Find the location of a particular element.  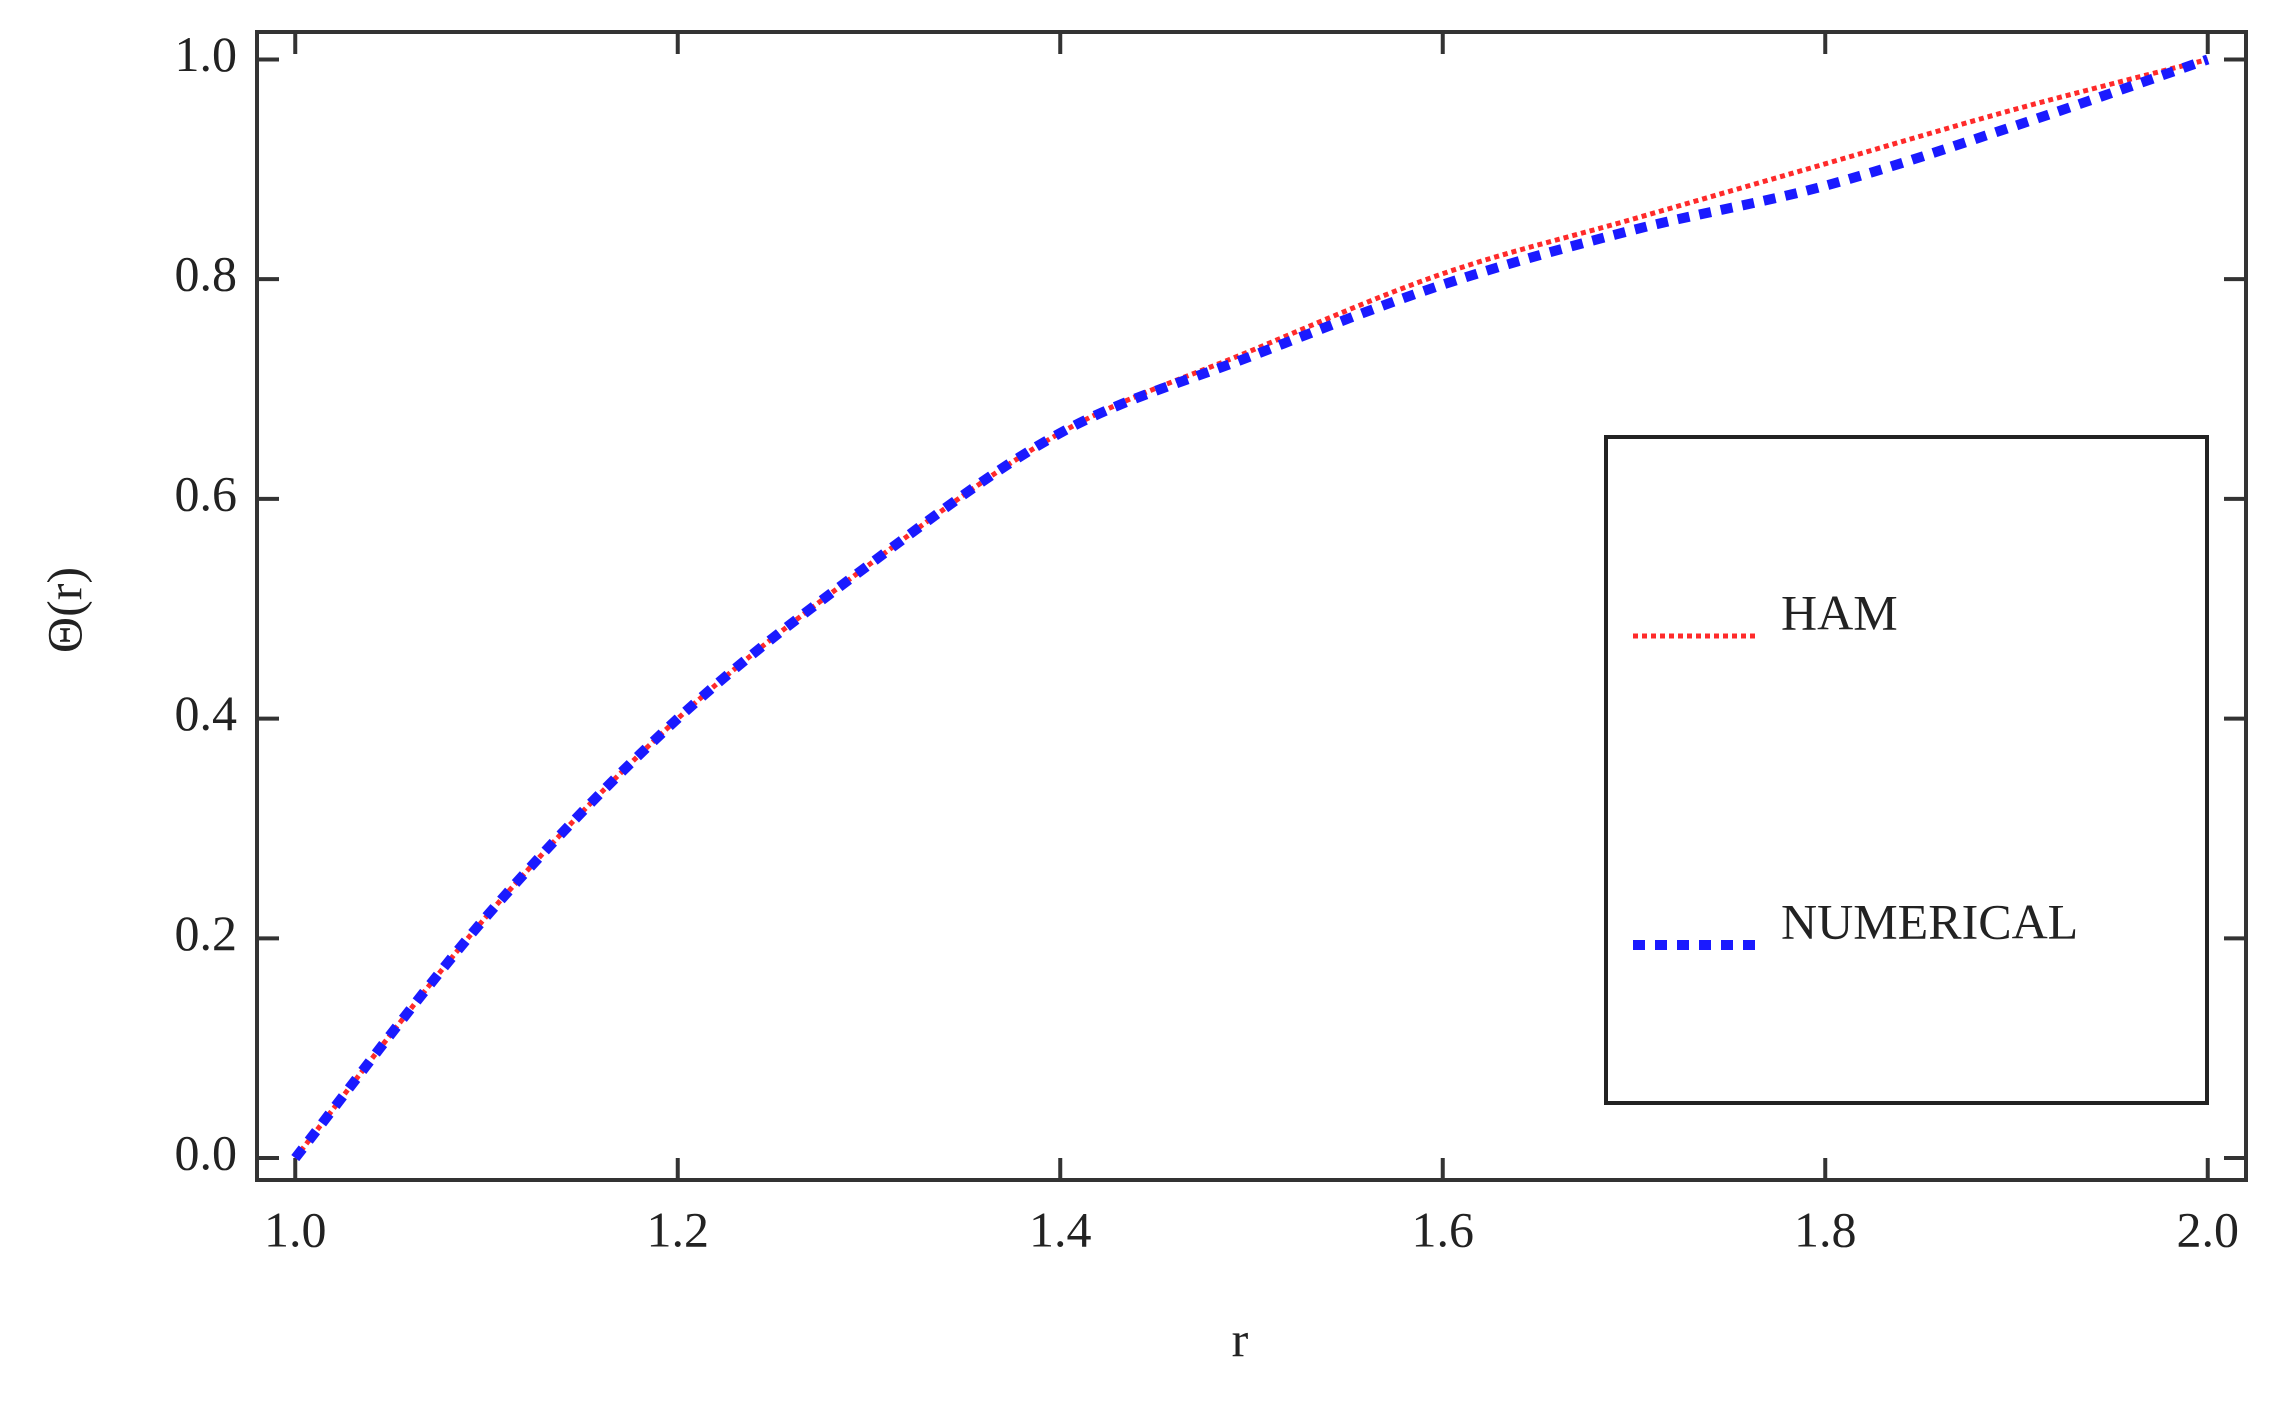

x-tick-label: 1.6 is located at coordinates (1443, 1229).